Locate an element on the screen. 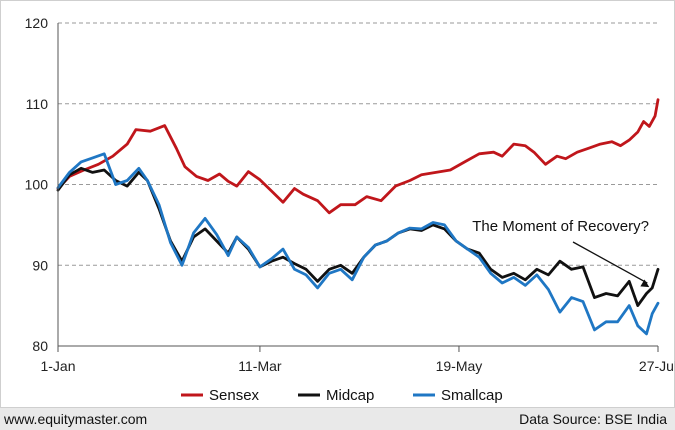 The image size is (675, 430). y-tick-label: 100 is located at coordinates (37, 185).